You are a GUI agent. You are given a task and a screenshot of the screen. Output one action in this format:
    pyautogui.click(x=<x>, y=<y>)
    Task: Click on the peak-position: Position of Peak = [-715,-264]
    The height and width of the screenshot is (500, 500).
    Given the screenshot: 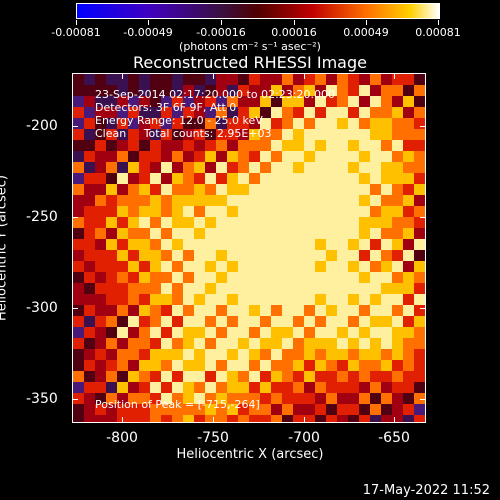 What is the action you would take?
    pyautogui.click(x=177, y=404)
    